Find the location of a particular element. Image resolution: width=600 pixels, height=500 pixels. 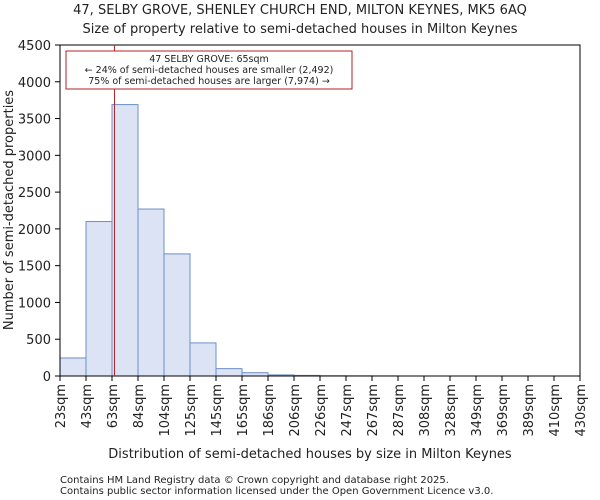

y-tick-label: 2000 is located at coordinates (34, 230).